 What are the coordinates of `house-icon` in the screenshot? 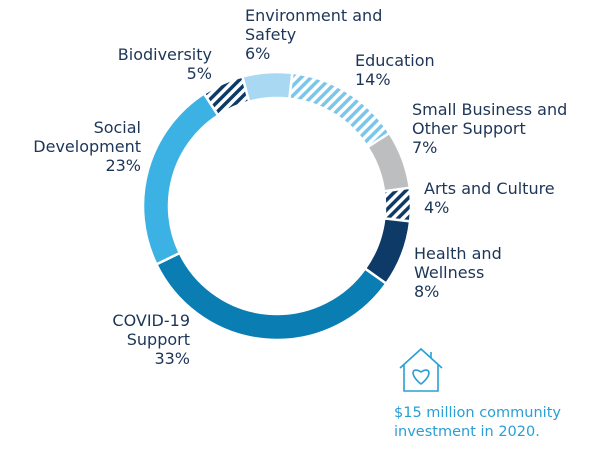 It's located at (421, 369).